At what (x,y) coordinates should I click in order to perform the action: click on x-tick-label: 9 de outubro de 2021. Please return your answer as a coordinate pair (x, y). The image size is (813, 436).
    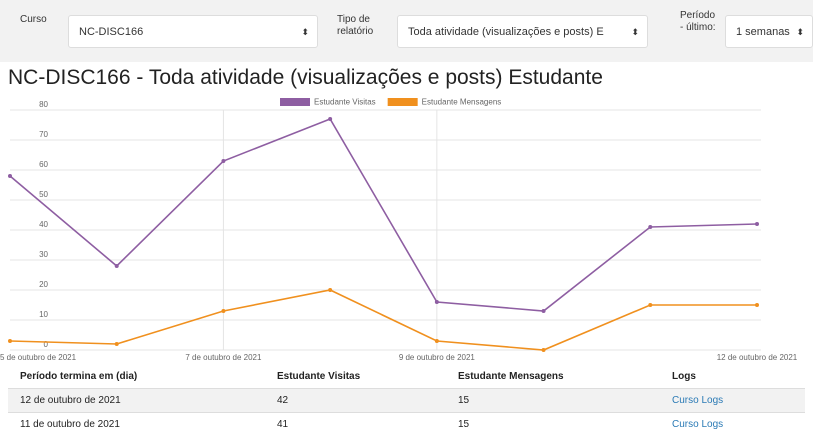
    Looking at the image, I should click on (437, 357).